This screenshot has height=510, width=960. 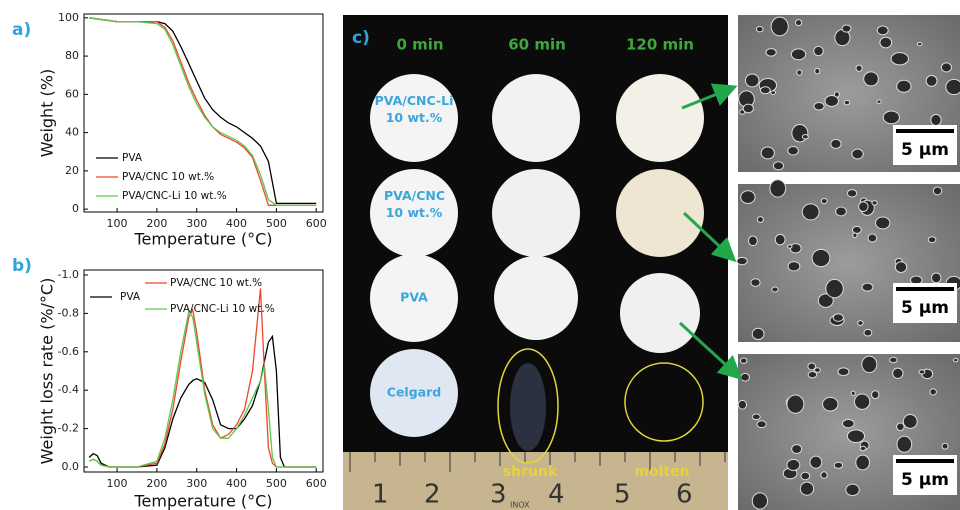 What do you see at coordinates (361, 38) in the screenshot?
I see `panel-label: c)` at bounding box center [361, 38].